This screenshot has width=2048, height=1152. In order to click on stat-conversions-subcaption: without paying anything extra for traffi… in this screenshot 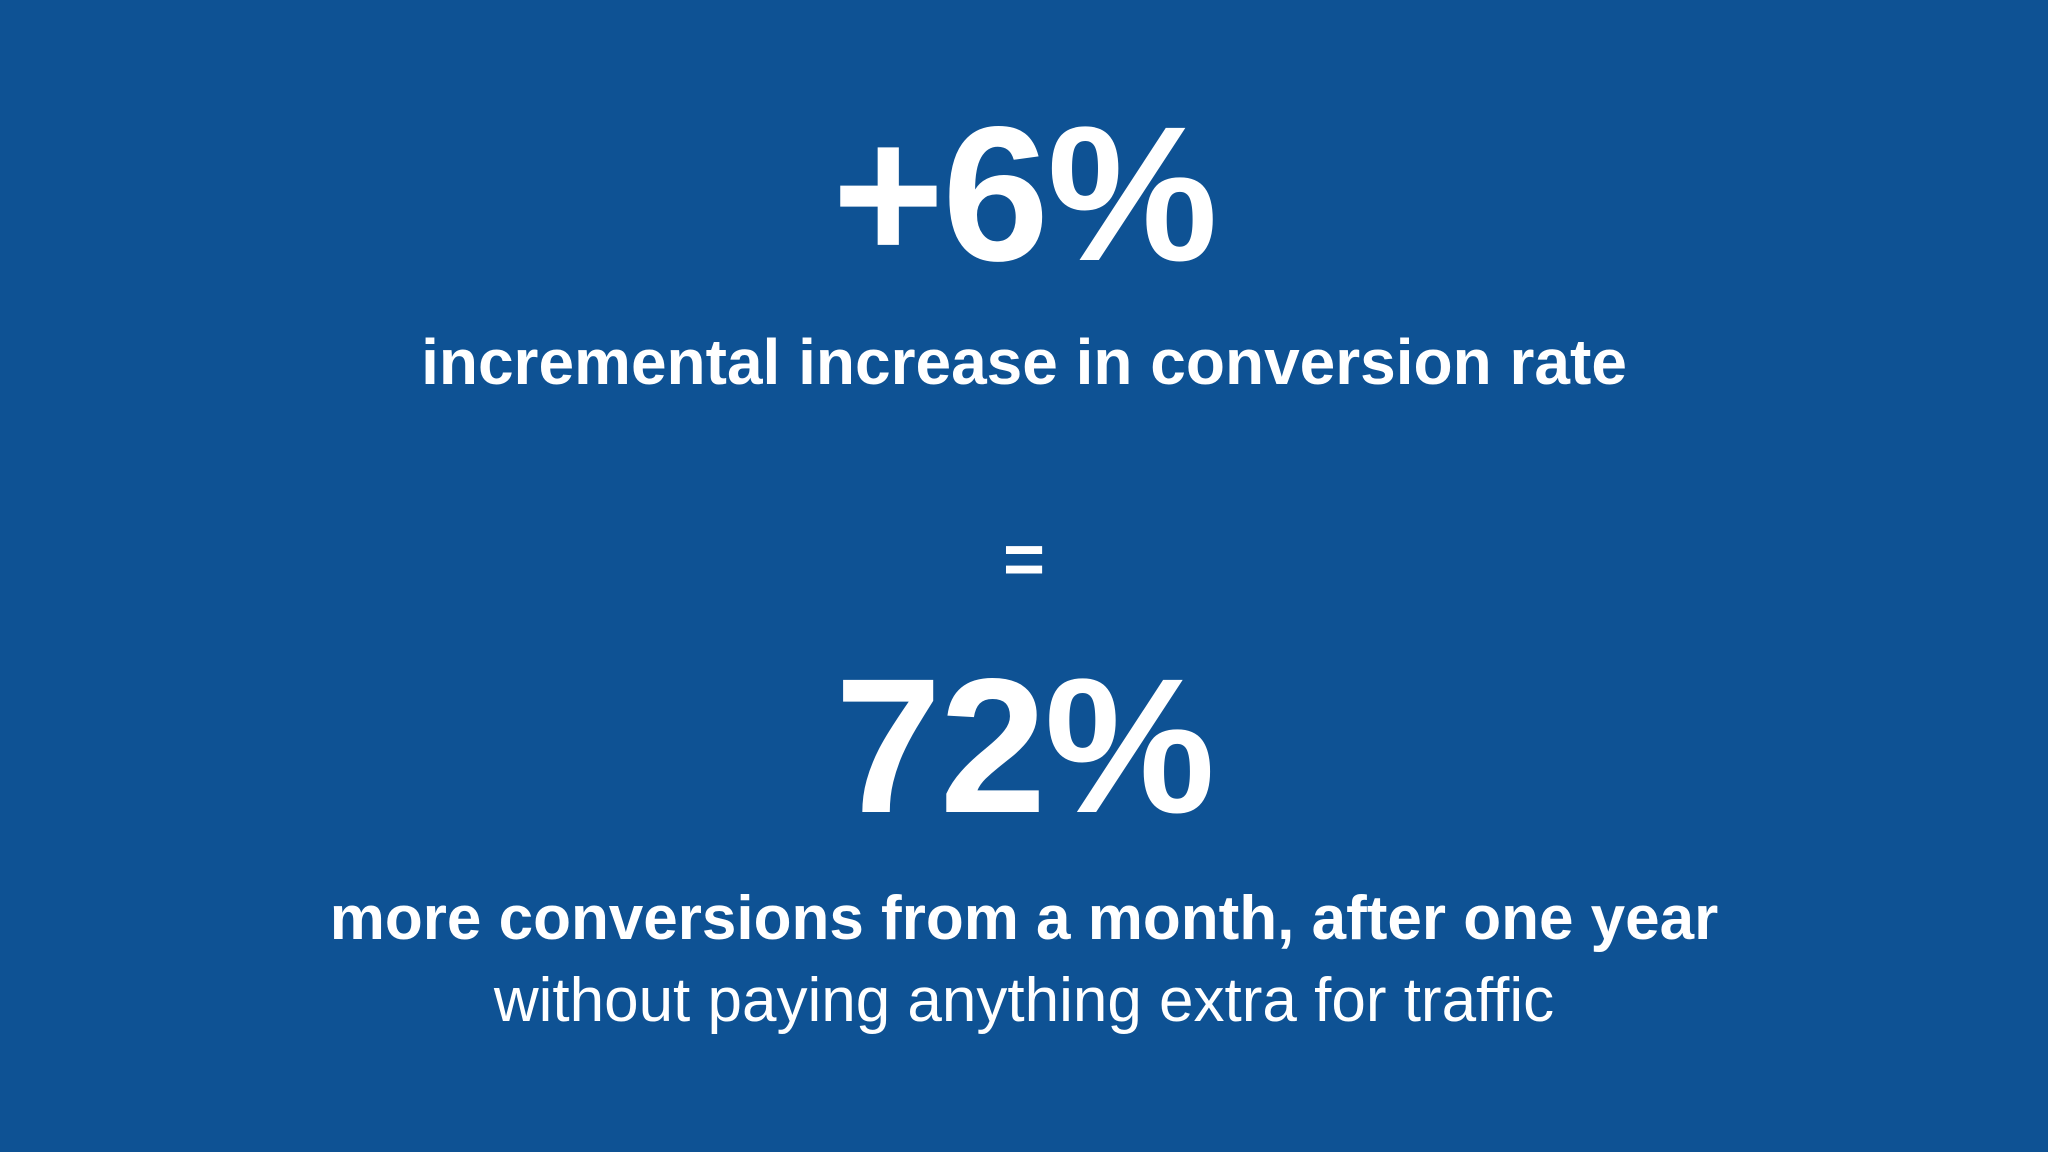, I will do `click(1024, 1000)`.